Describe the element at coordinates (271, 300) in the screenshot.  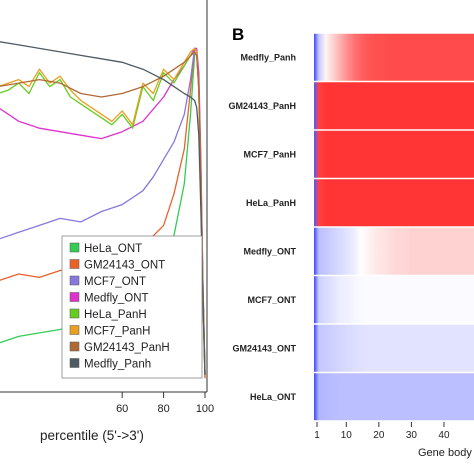
I see `heatmap-row-label: MCF7_ONT` at that location.